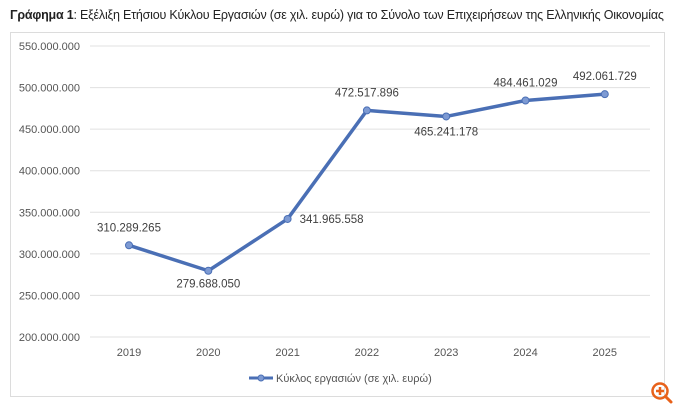 The image size is (680, 411). I want to click on y-tick-label: 500.000.000, so click(49, 89).